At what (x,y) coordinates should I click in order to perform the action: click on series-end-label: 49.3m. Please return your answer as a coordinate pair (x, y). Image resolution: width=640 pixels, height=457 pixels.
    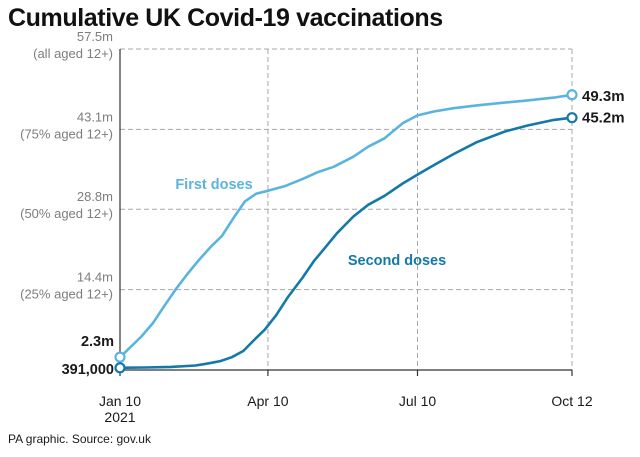
    Looking at the image, I should click on (603, 96).